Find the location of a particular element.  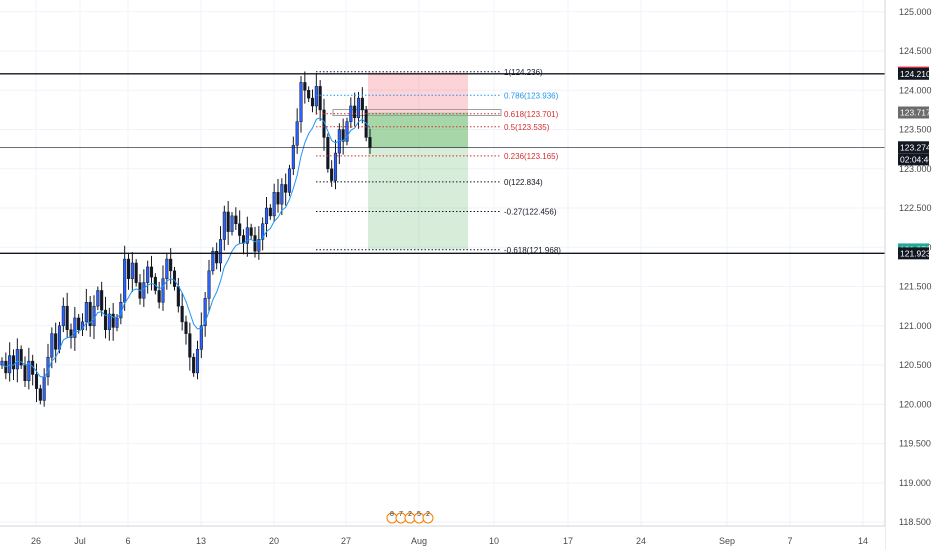

price-tick-label: 119.000 is located at coordinates (915, 483).